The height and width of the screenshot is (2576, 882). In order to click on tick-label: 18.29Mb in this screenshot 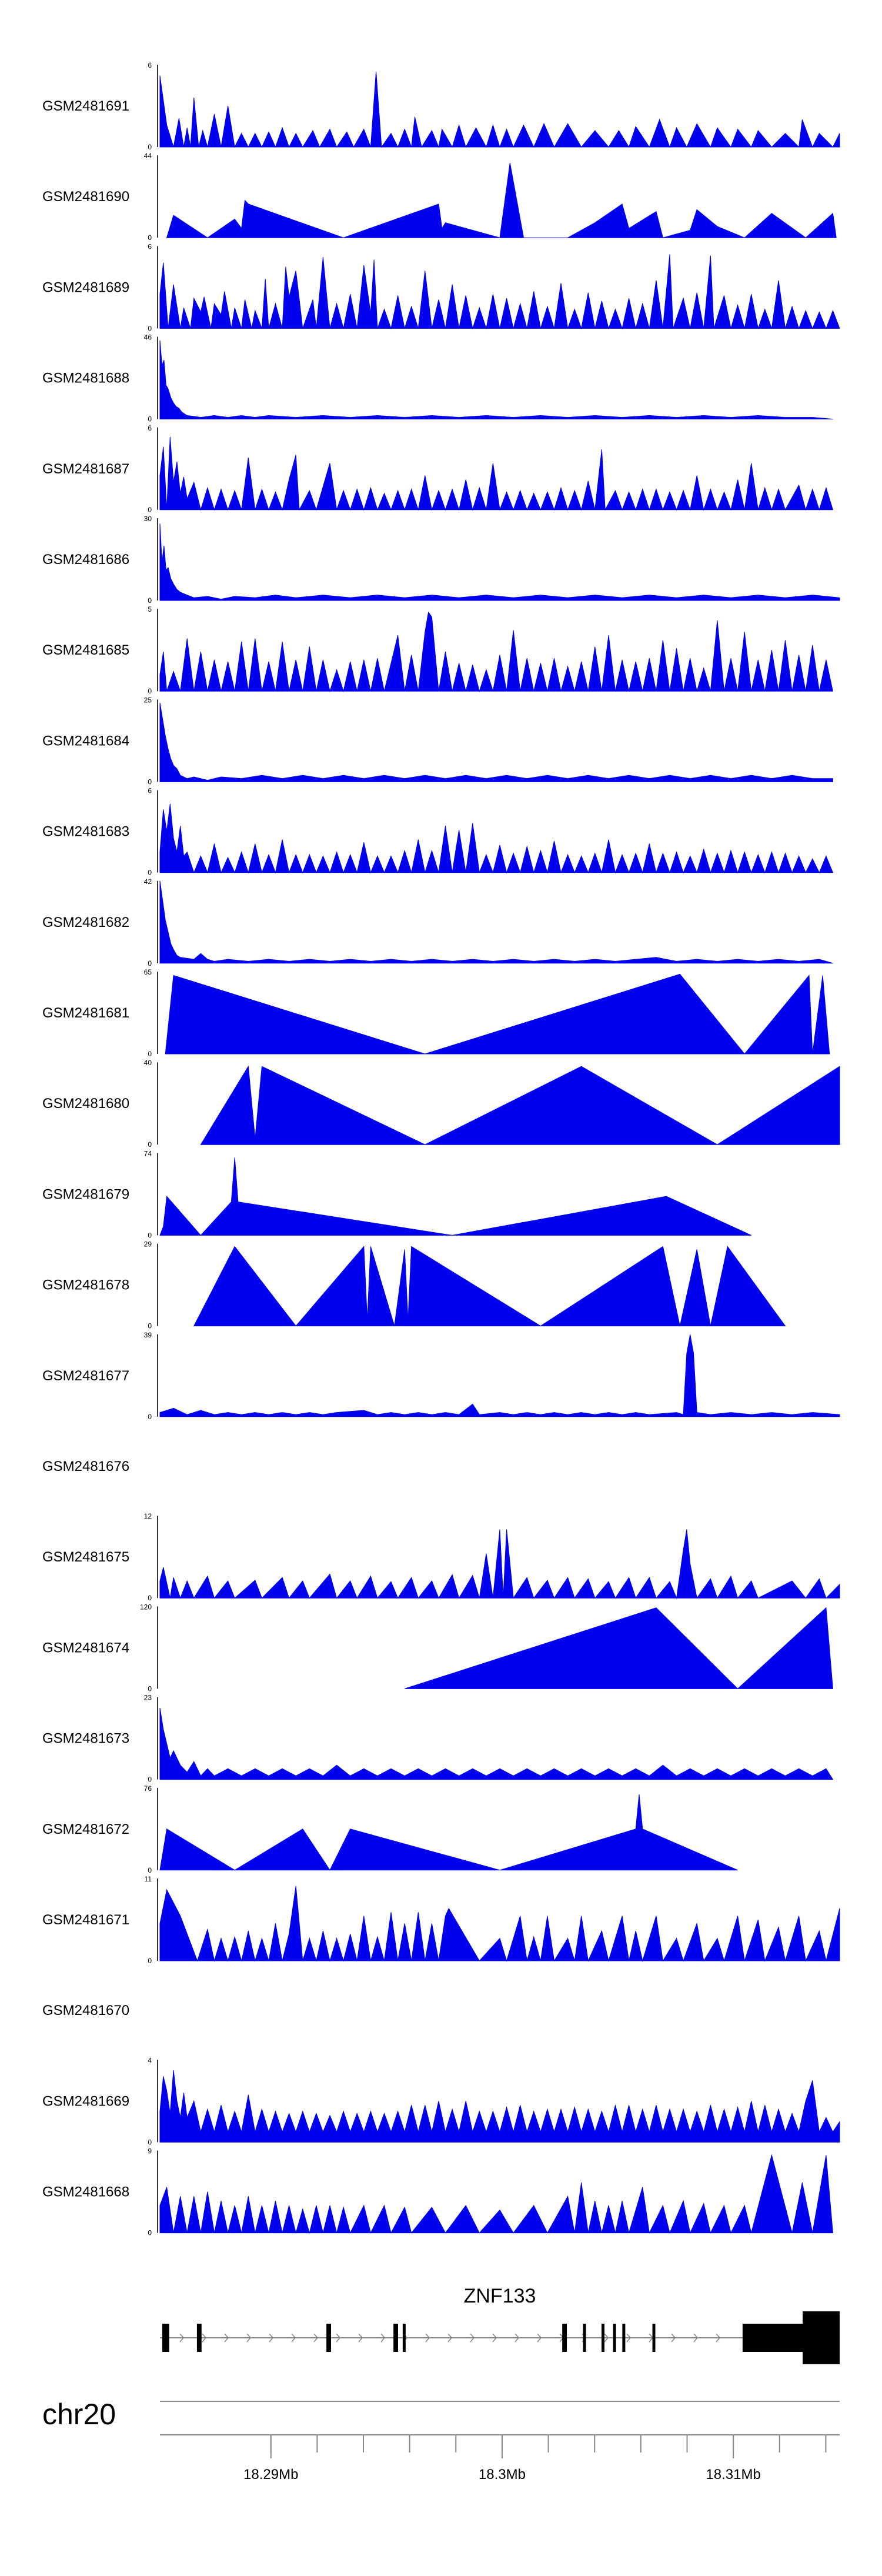, I will do `click(270, 2474)`.